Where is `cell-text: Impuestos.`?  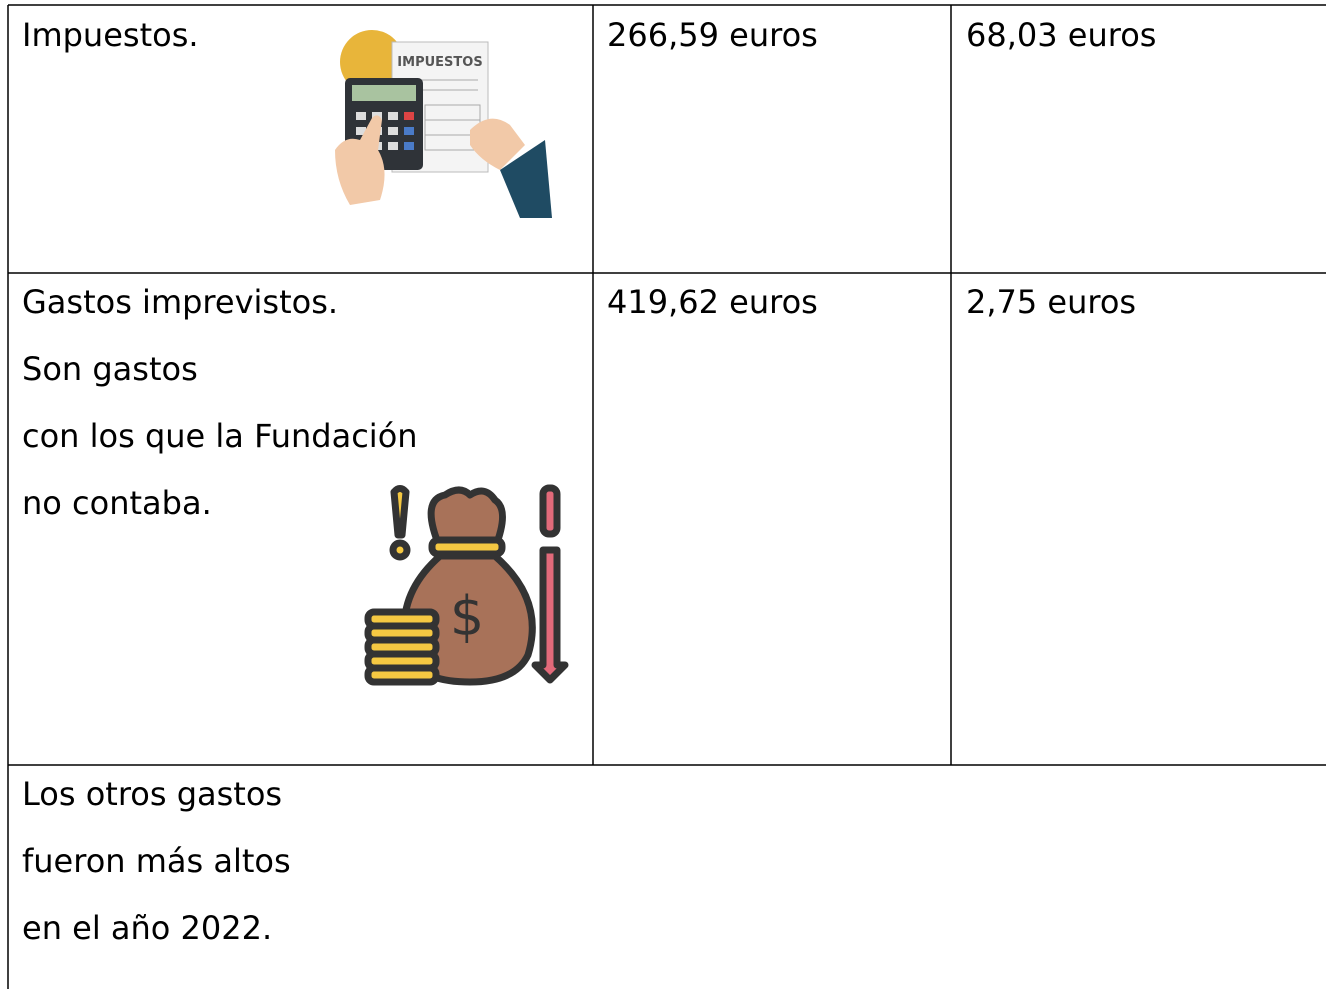 cell-text: Impuestos. is located at coordinates (110, 35).